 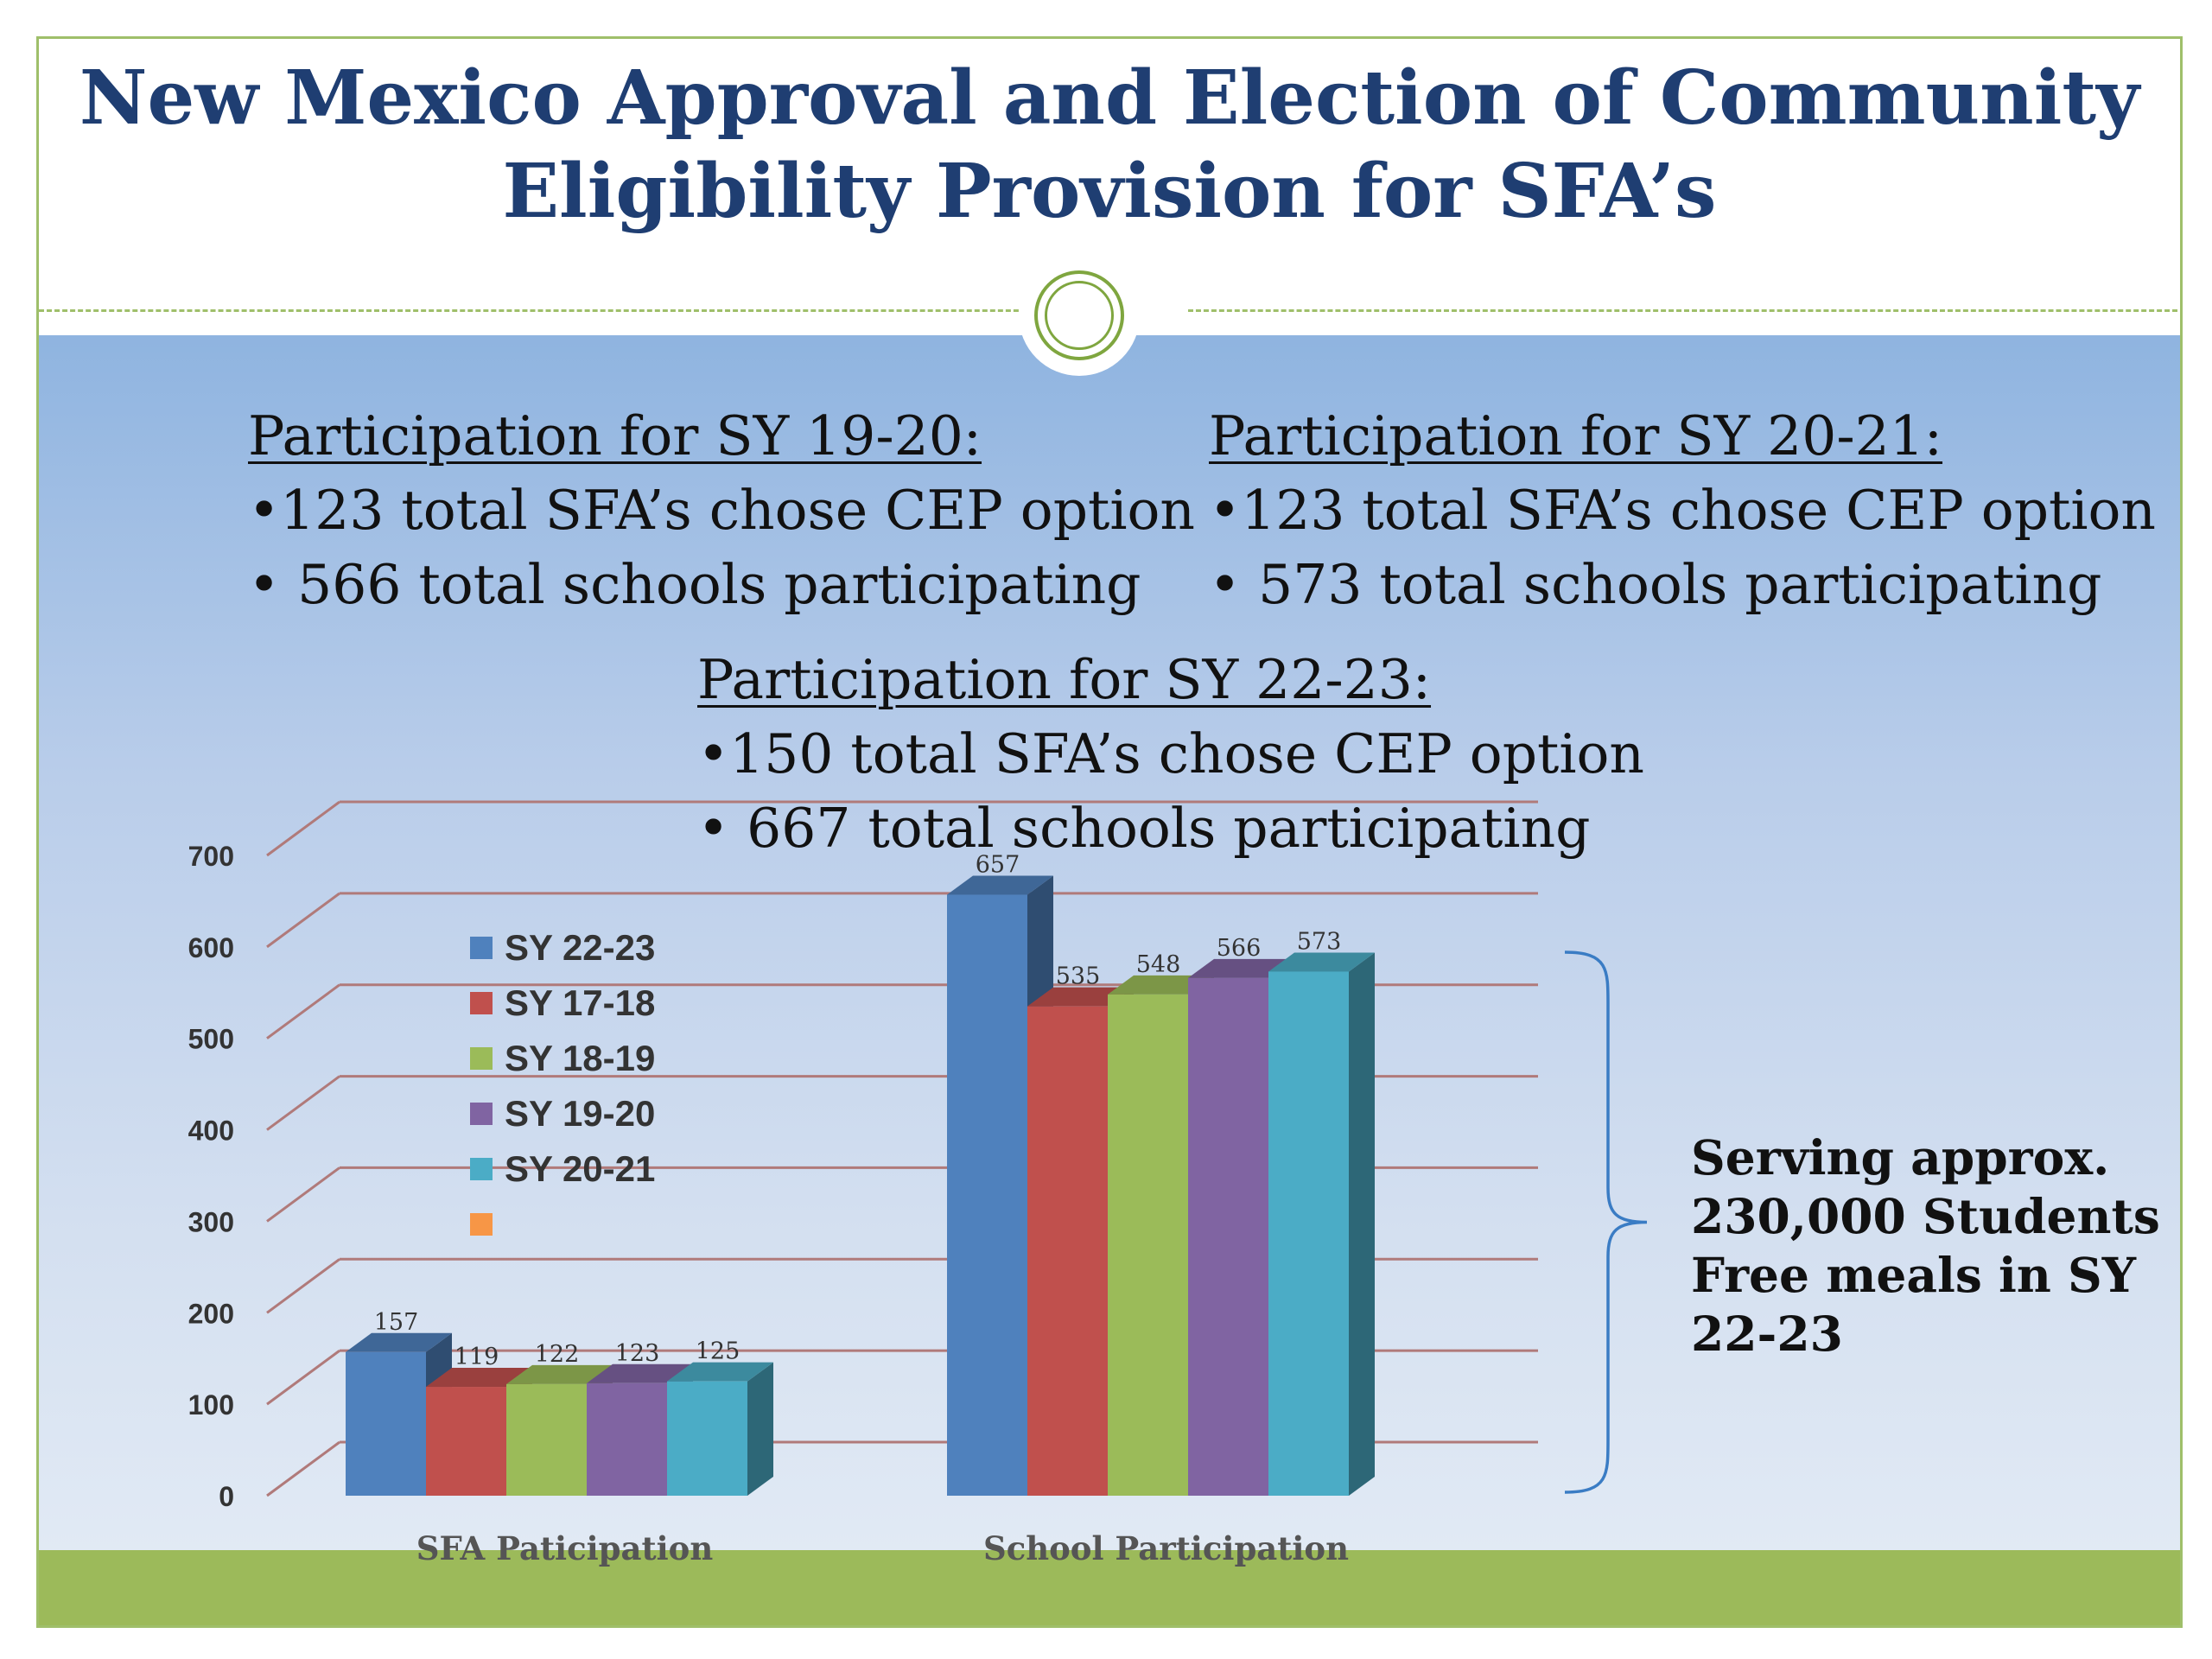 I want to click on grass-band, so click(x=1109, y=1587).